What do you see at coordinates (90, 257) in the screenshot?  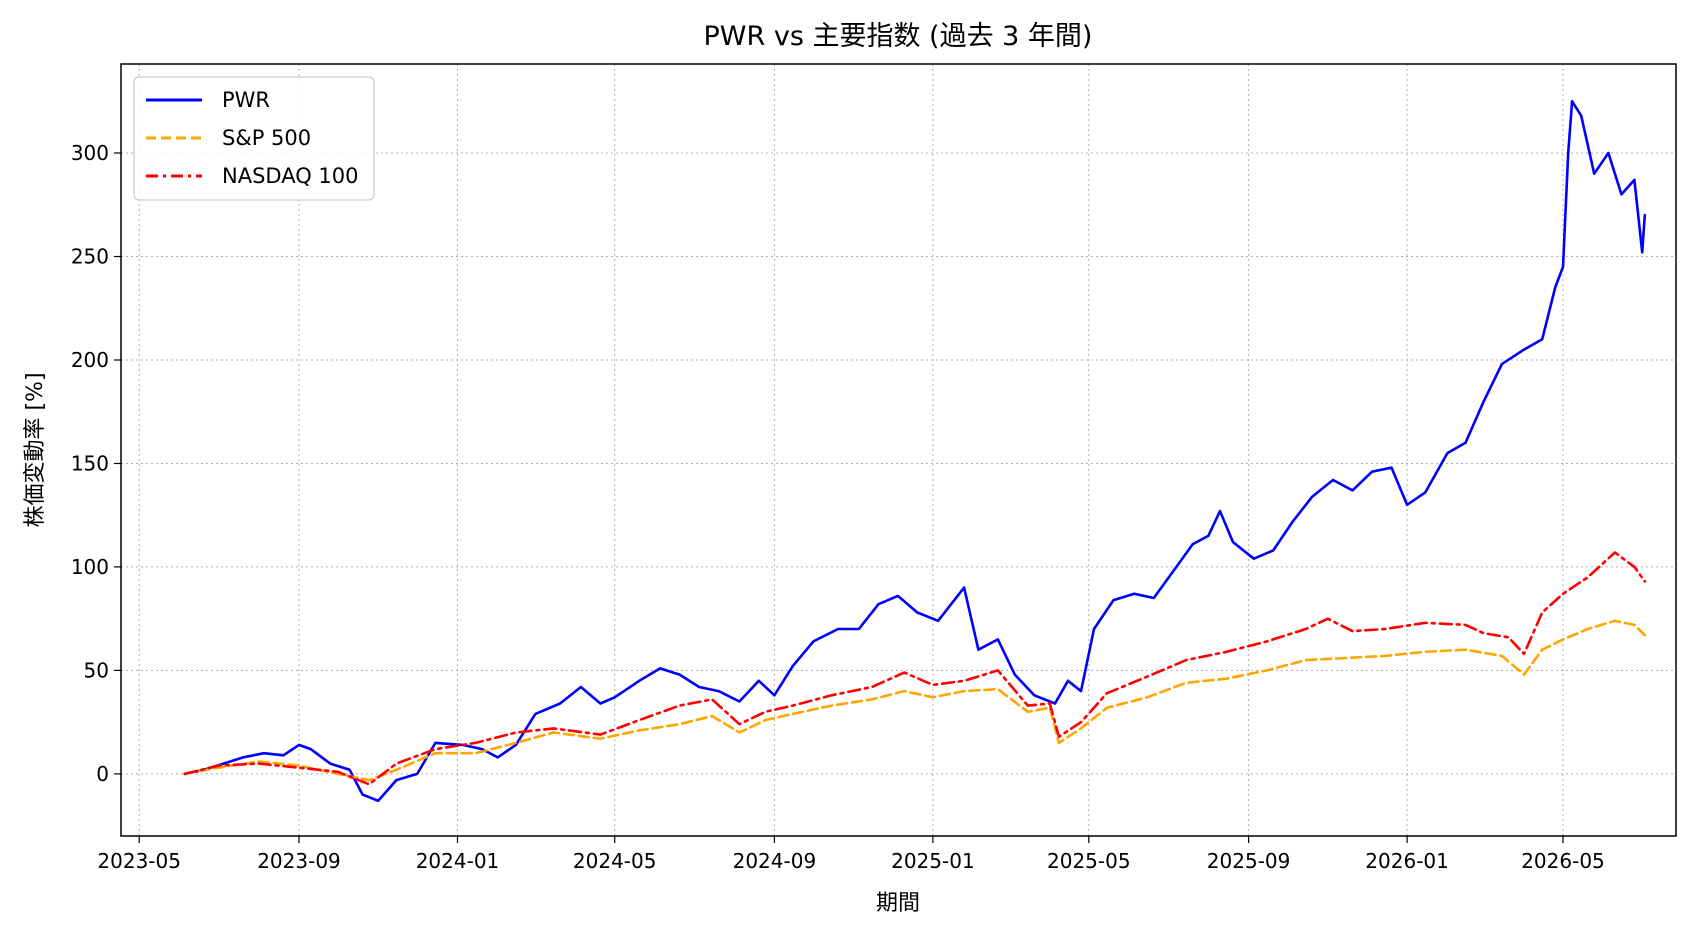 I see `y-tick-label: 250` at bounding box center [90, 257].